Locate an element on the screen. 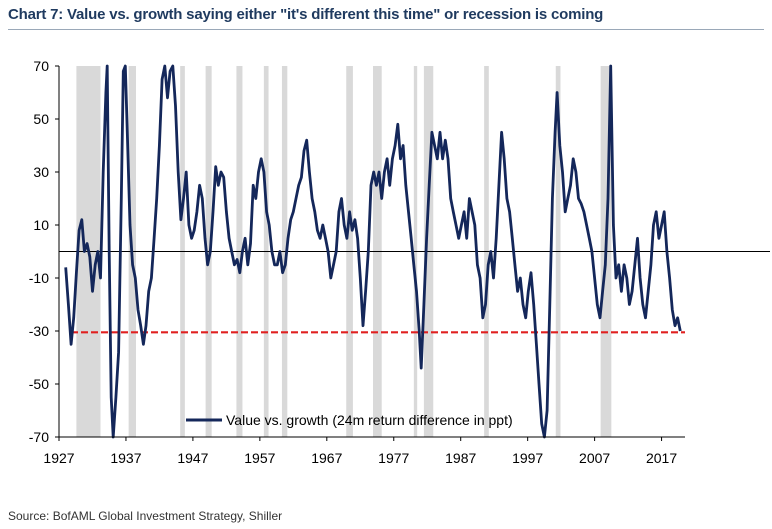  y-tick-label: -10 is located at coordinates (39, 278).